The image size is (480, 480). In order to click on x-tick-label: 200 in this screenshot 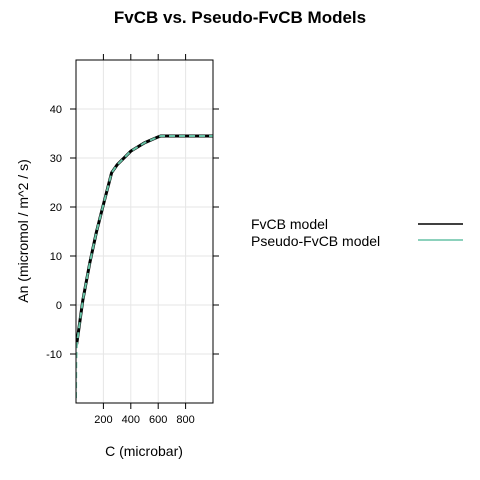, I will do `click(103, 420)`.